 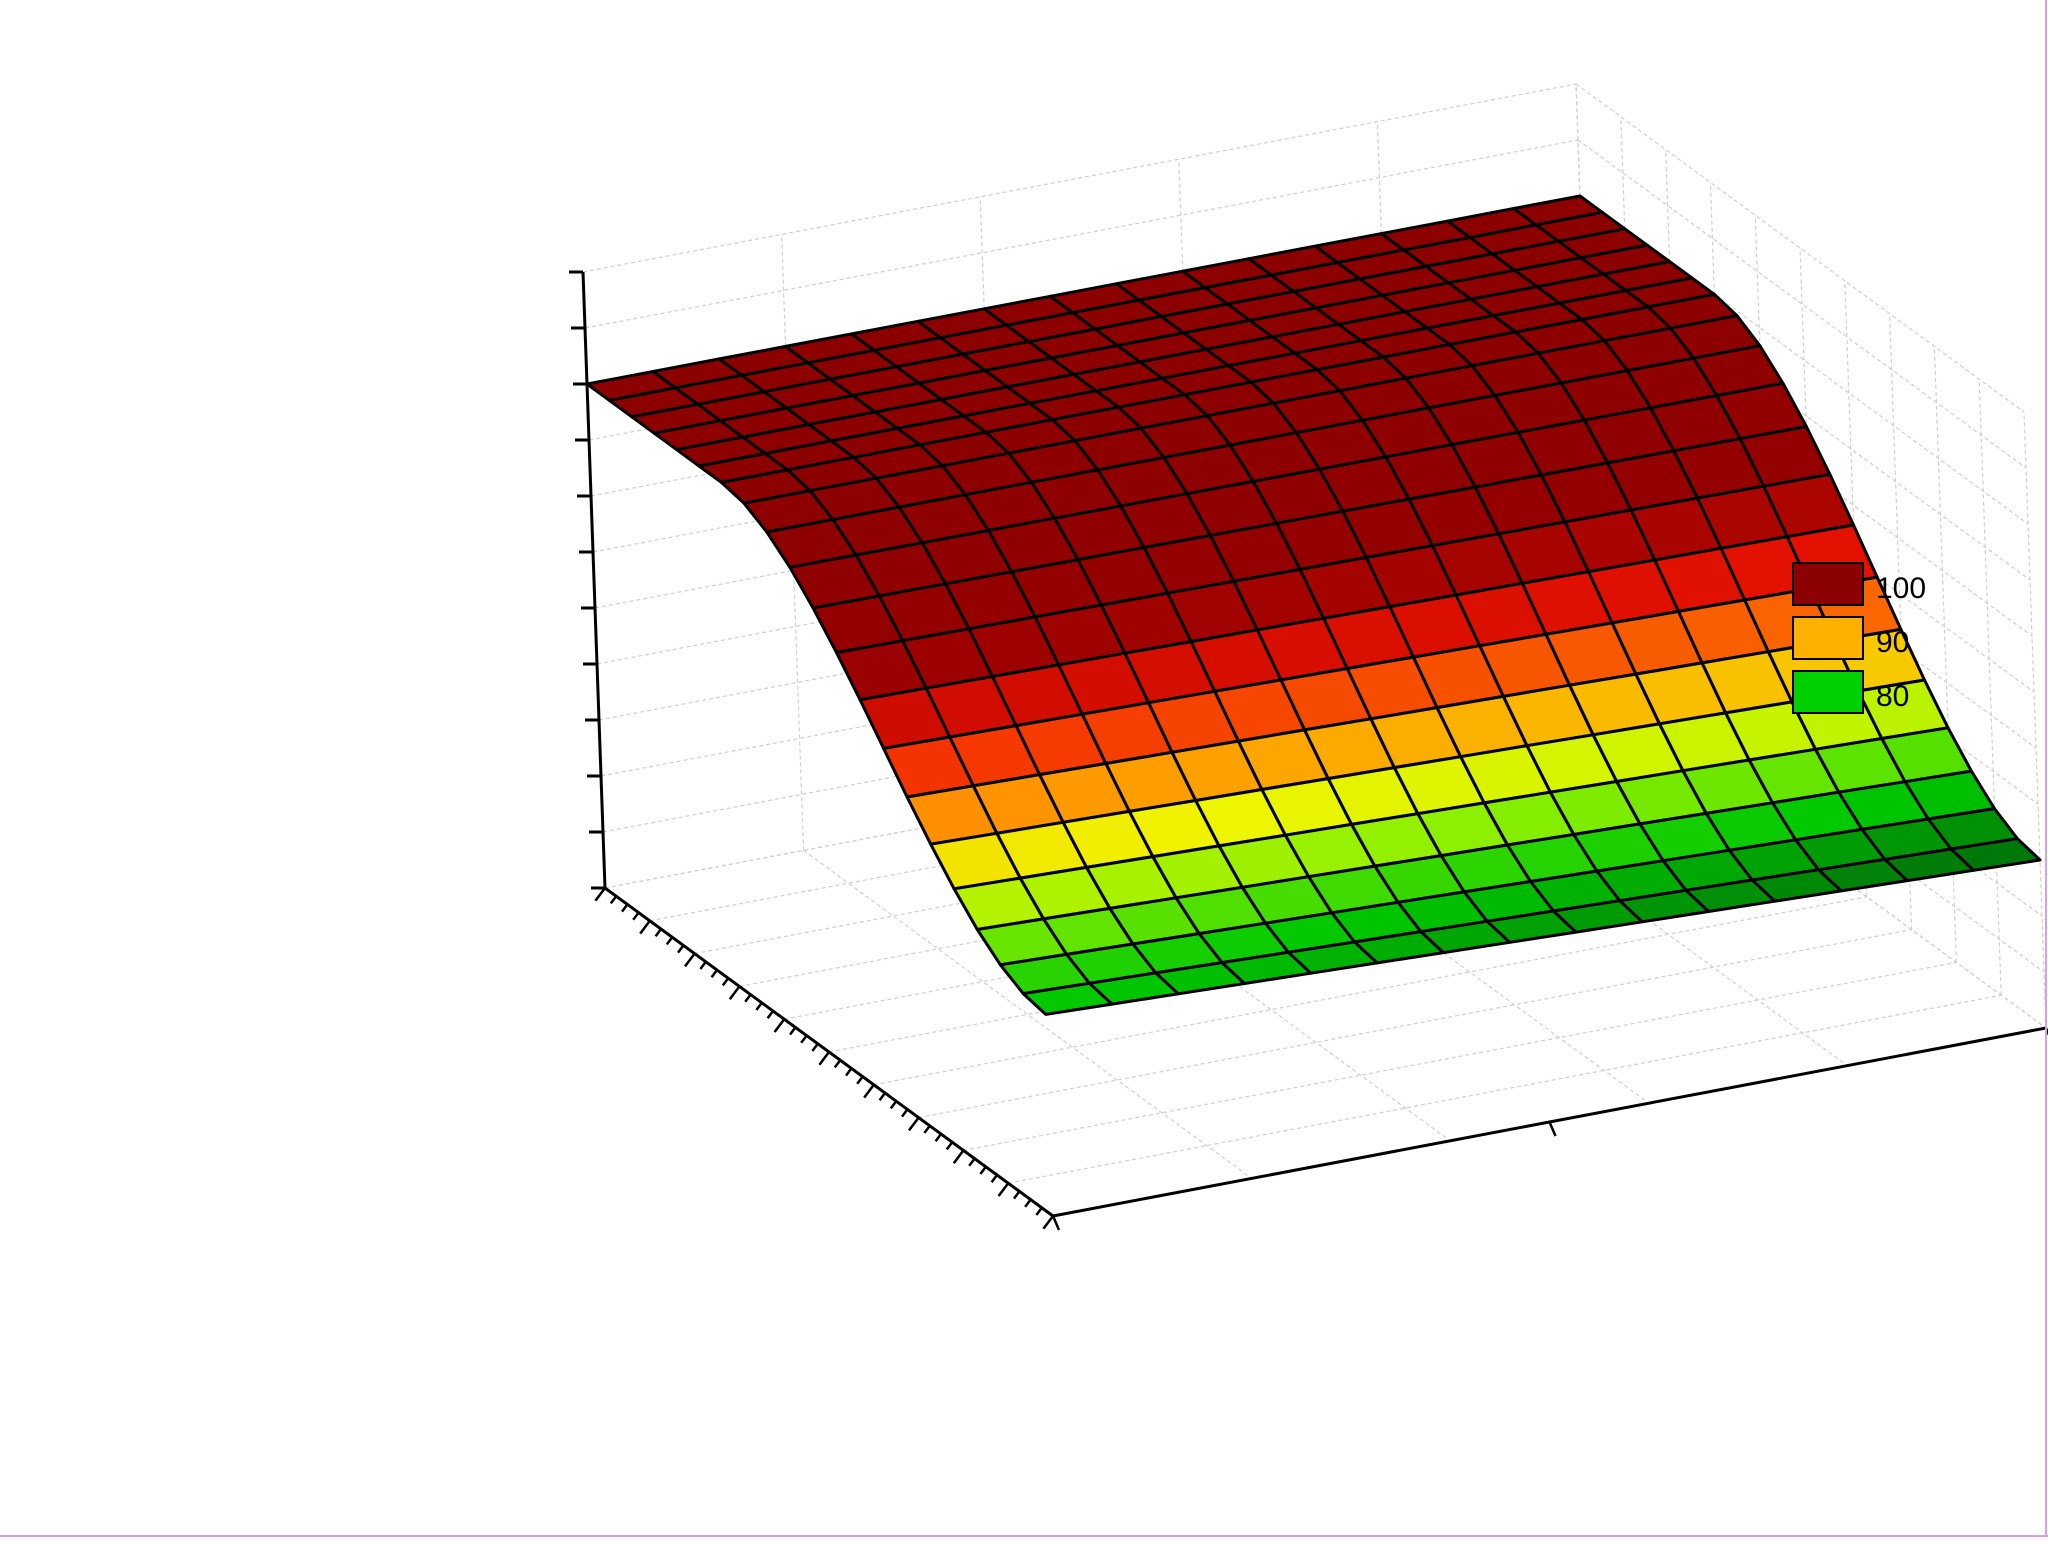 What do you see at coordinates (1995, 854) in the screenshot?
I see `surface-cell` at bounding box center [1995, 854].